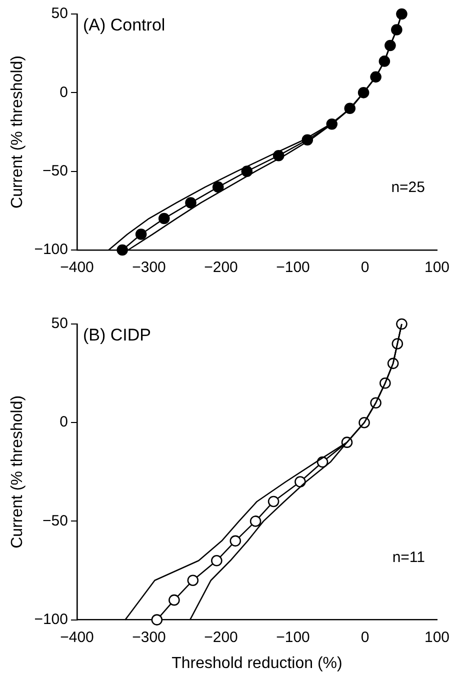 This screenshot has height=683, width=455. Describe the element at coordinates (257, 663) in the screenshot. I see `x-axis-title: Threshold reduction (%)` at that location.